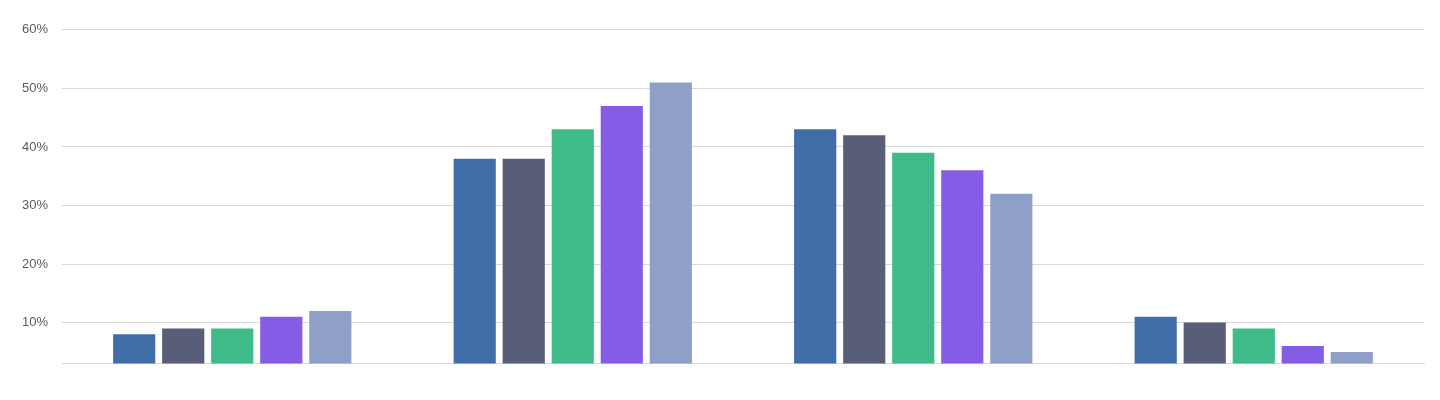 Image resolution: width=1440 pixels, height=400 pixels. What do you see at coordinates (35, 322) in the screenshot?
I see `y-tick-label: 10%` at bounding box center [35, 322].